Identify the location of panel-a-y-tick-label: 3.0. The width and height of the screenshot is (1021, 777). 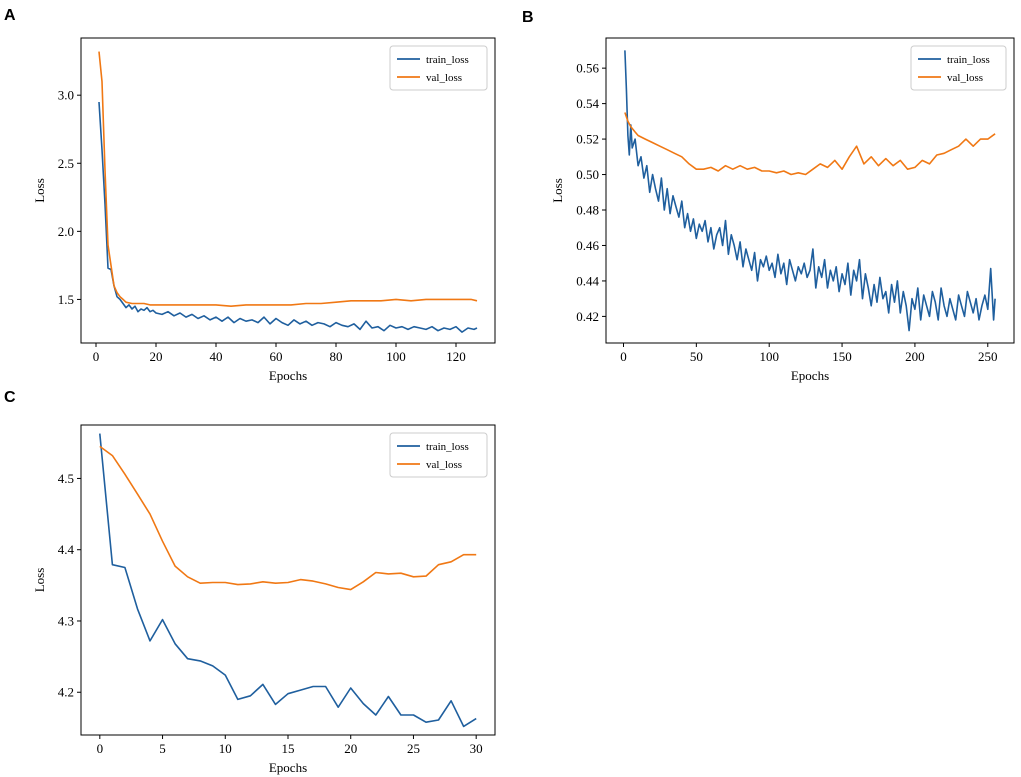
(66, 95).